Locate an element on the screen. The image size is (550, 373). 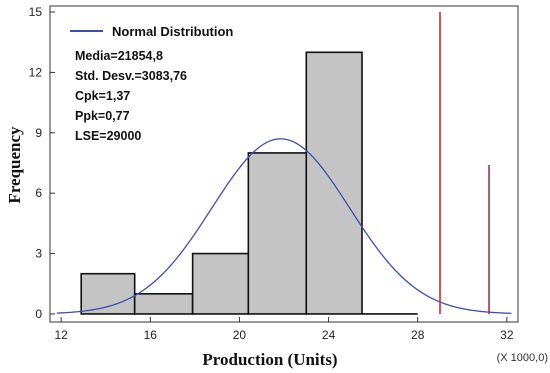
x-axis-title: Production (Units) is located at coordinates (269, 359).